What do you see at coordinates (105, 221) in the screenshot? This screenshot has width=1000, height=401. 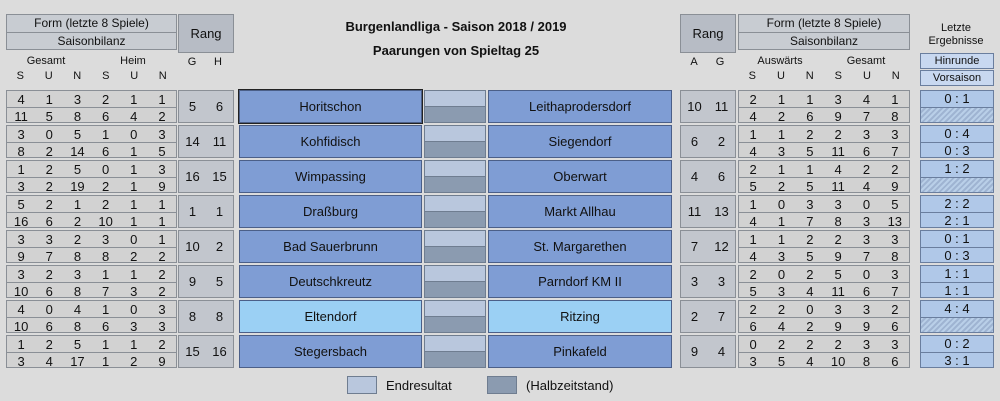 I see `stat-cell: 10` at bounding box center [105, 221].